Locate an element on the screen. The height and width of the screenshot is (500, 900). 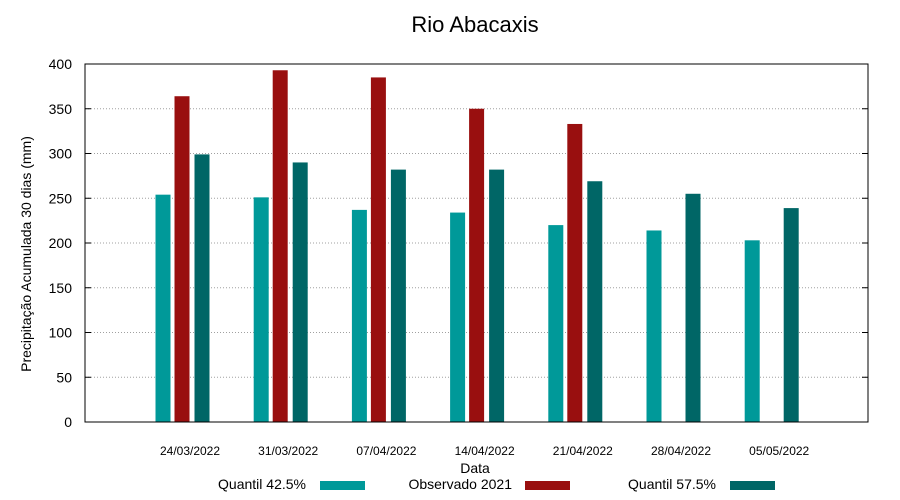
y-tick-label: 100 is located at coordinates (61, 333).